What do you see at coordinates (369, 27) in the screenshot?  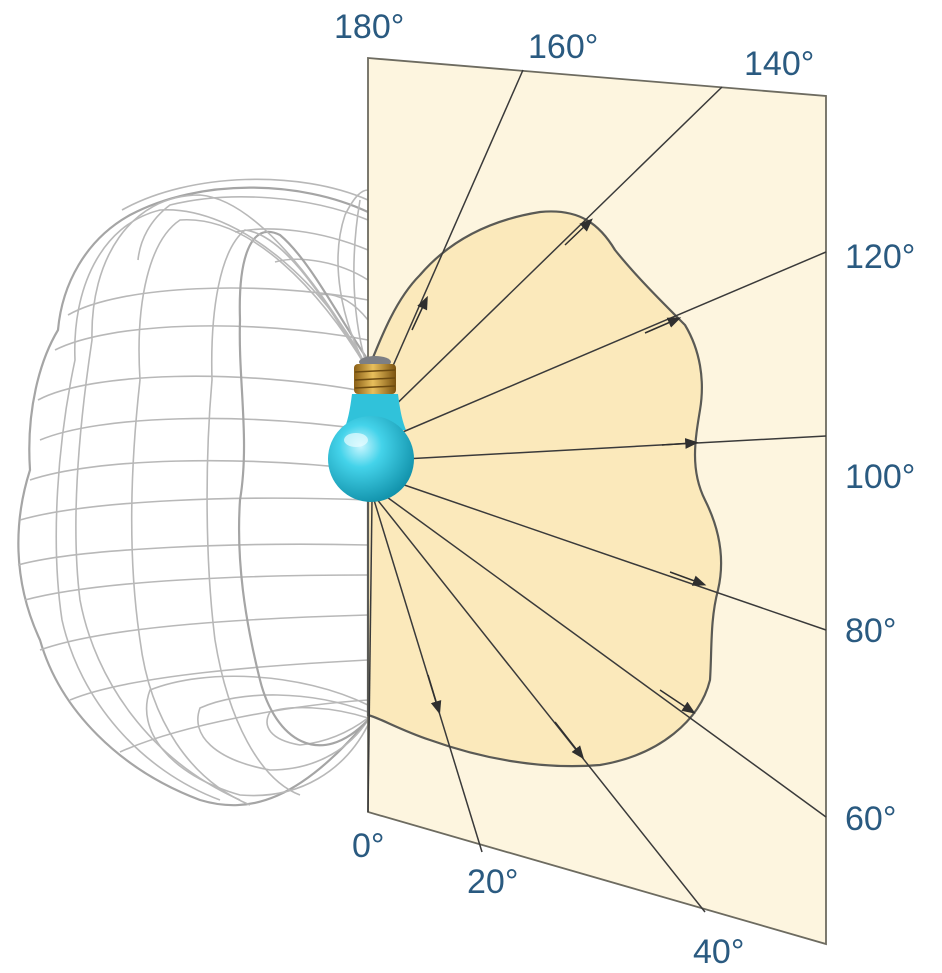 I see `angle-label-180: 180°` at bounding box center [369, 27].